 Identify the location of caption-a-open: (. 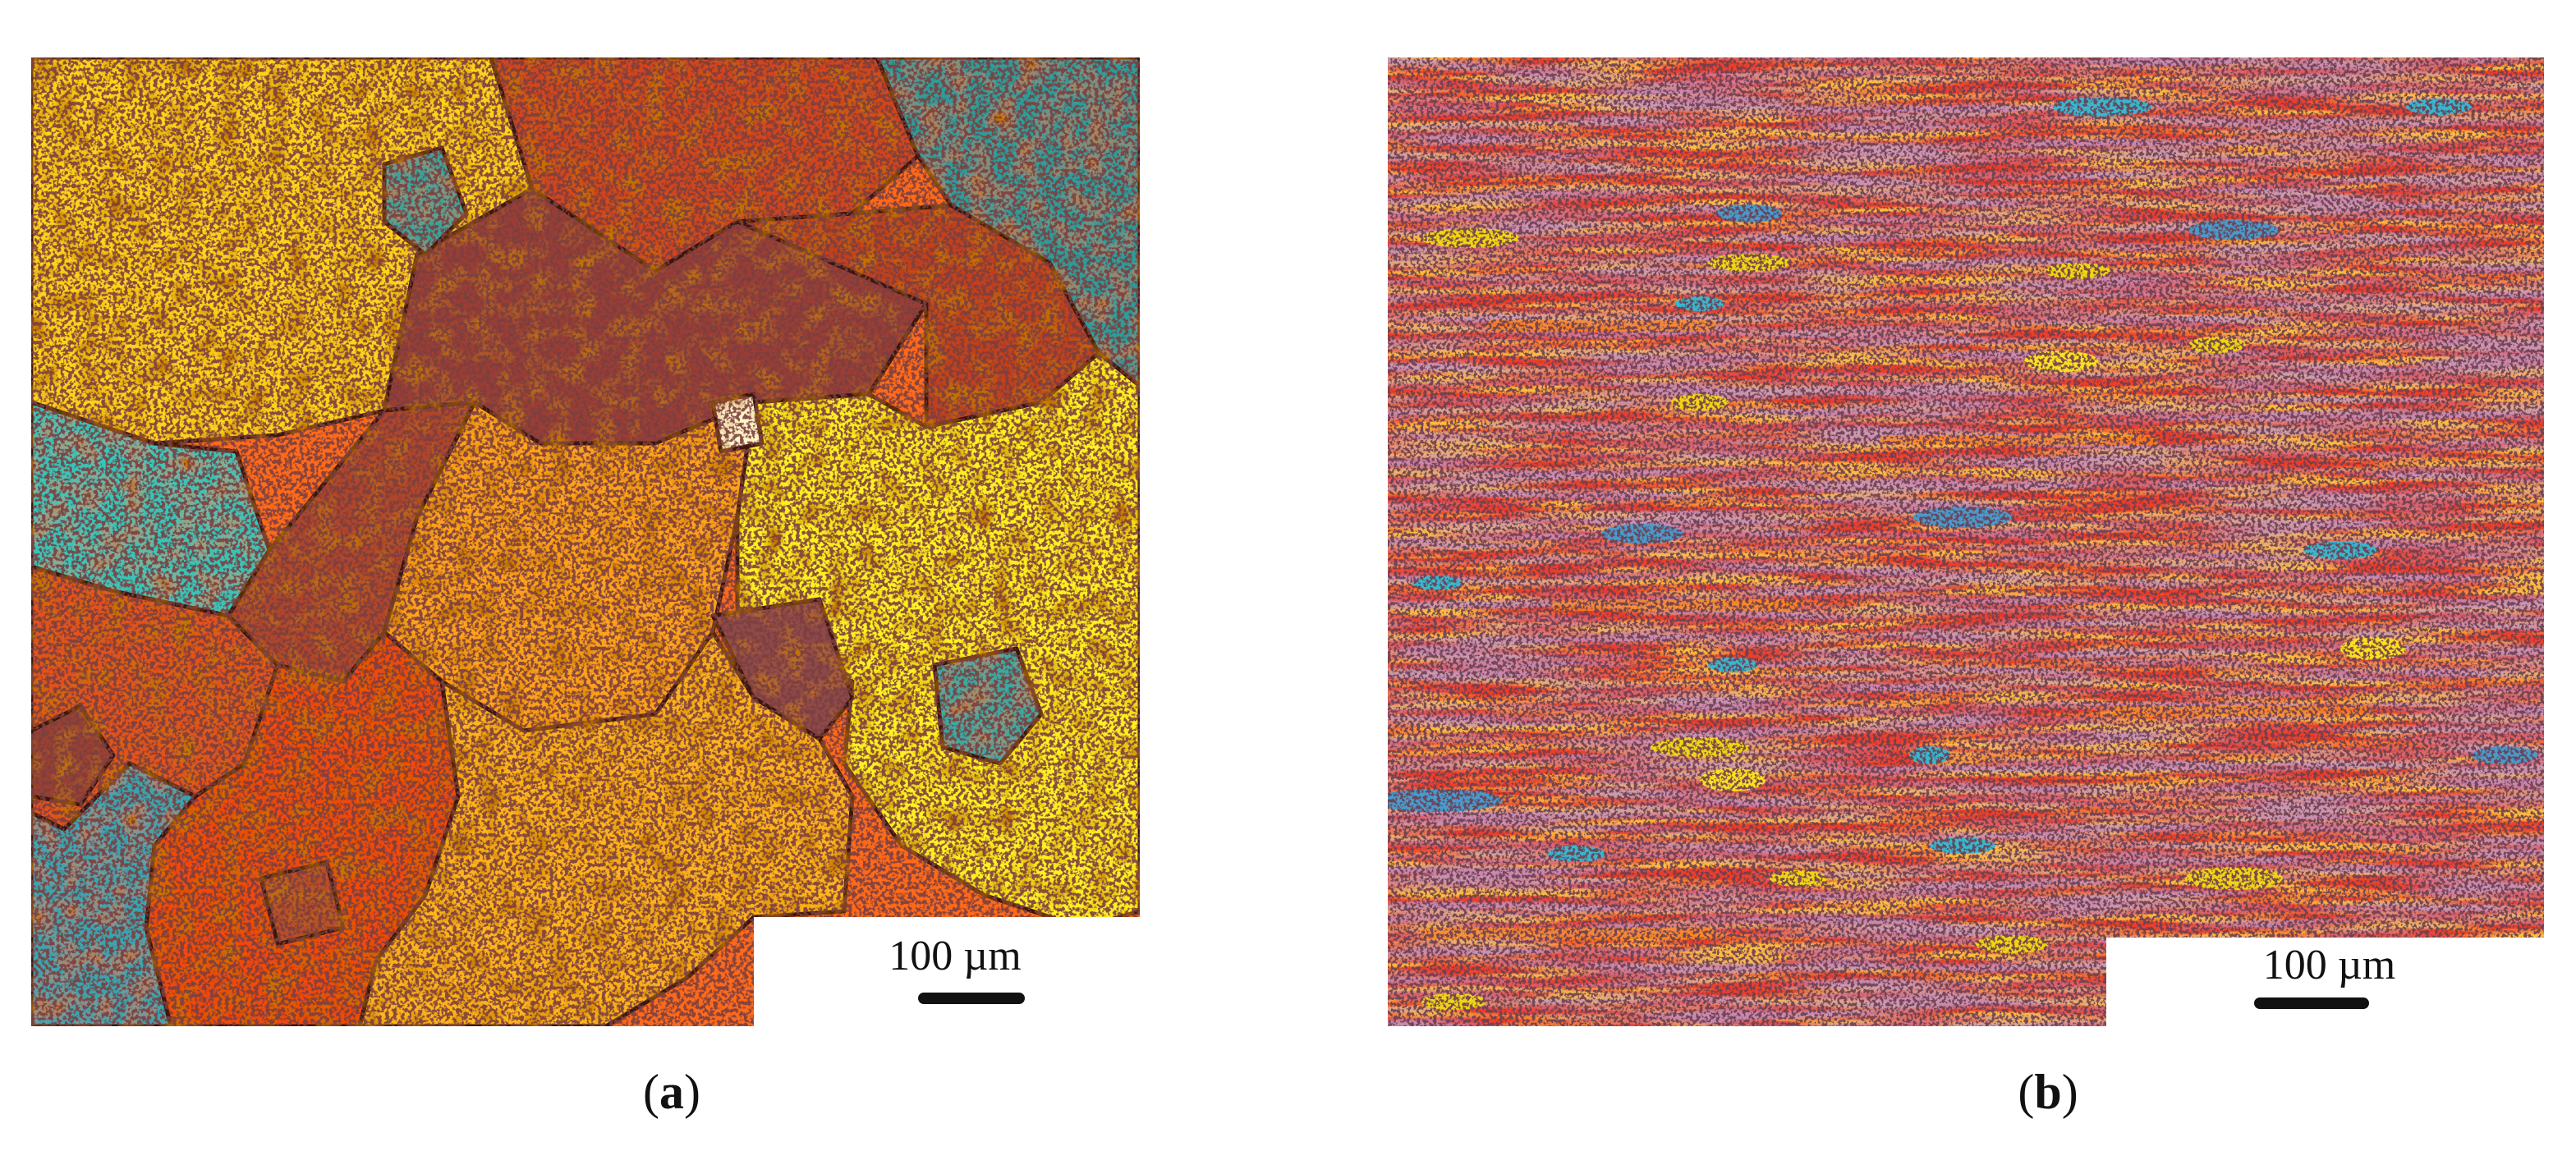
(651, 1092).